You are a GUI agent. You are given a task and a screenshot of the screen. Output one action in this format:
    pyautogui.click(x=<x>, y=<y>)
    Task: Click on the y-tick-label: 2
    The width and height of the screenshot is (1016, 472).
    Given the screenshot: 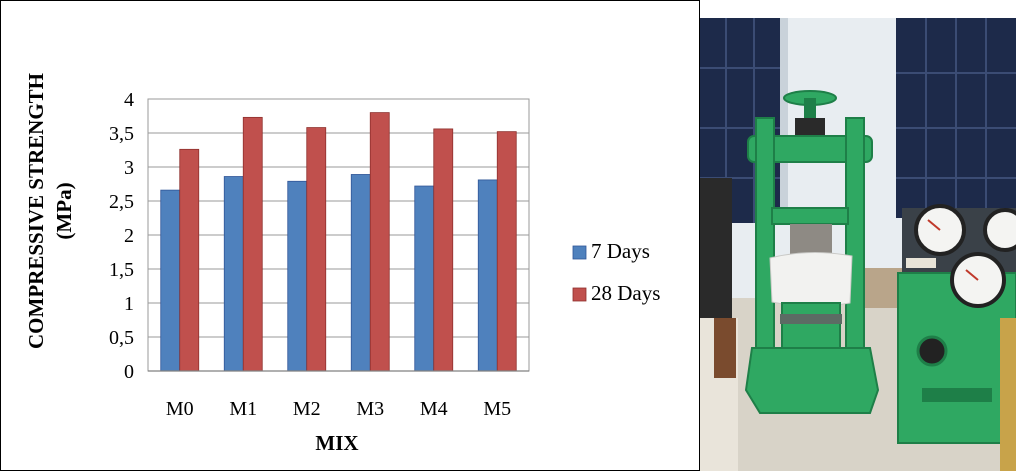 What is the action you would take?
    pyautogui.click(x=129, y=236)
    